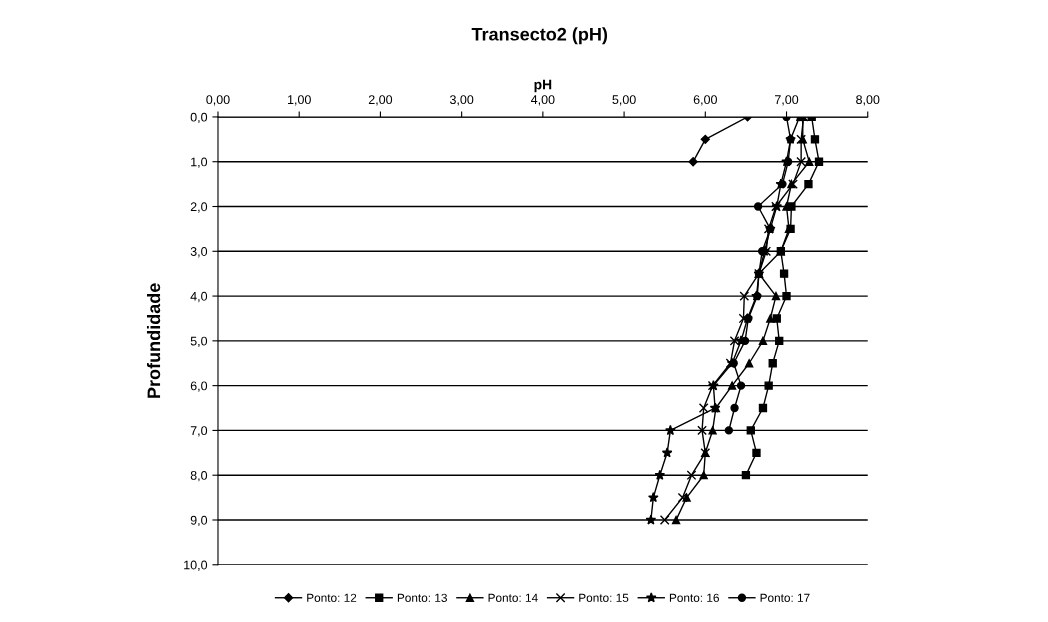 The width and height of the screenshot is (1048, 622). Describe the element at coordinates (199, 297) in the screenshot. I see `y-tick-label: 4,0` at that location.